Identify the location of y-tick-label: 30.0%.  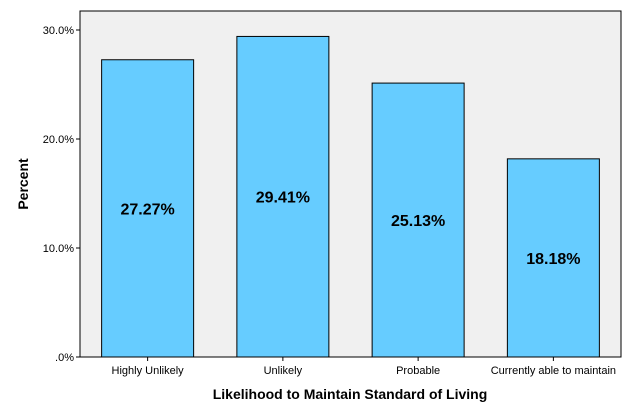
(58, 31).